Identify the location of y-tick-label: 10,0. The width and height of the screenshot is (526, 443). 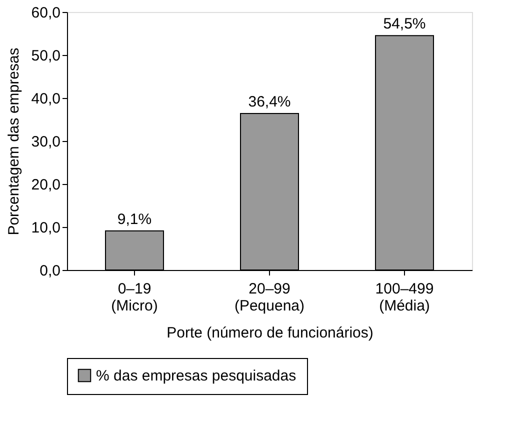
(45, 228).